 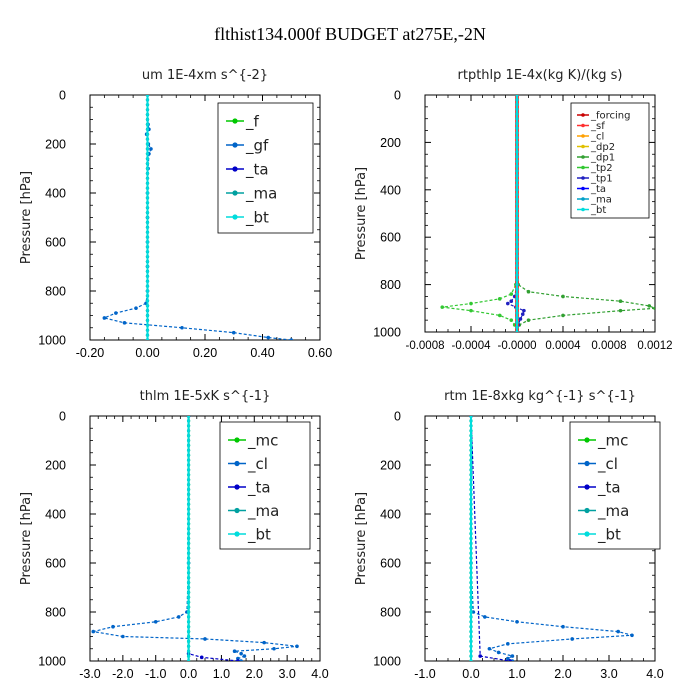 What do you see at coordinates (516, 674) in the screenshot?
I see `x-tick-label: 1.0` at bounding box center [516, 674].